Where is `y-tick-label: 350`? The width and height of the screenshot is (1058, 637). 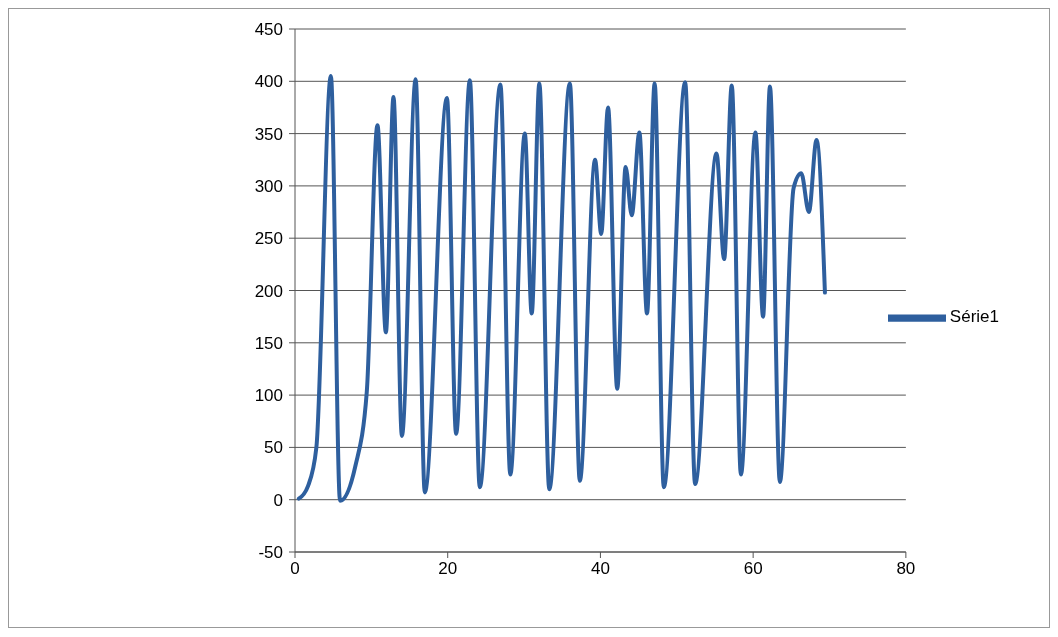
y-tick-label: 350 is located at coordinates (268, 134).